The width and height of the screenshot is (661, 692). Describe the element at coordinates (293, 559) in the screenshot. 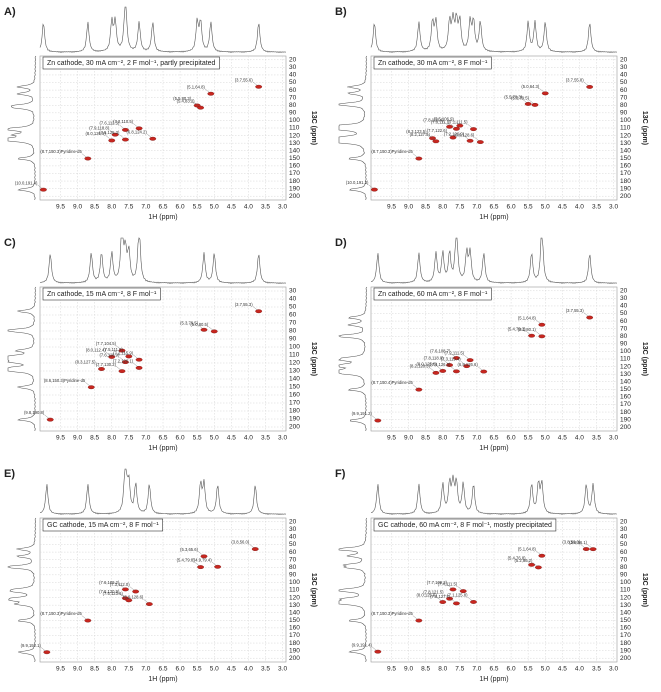

I see `y-tick-label: 70` at that location.